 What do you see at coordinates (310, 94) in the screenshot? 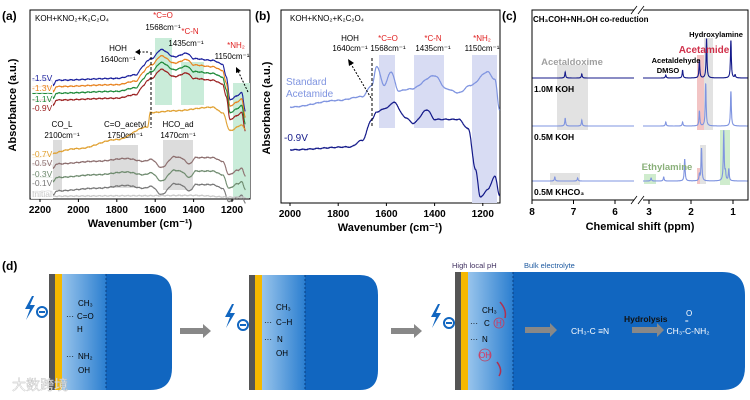
I see `series-label: Acetamide` at bounding box center [310, 94].